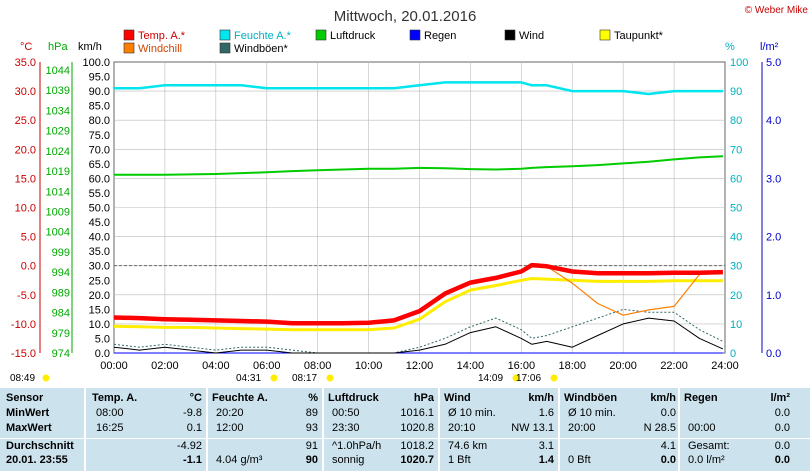  I want to click on series-line-feuchte-a, so click(418, 88).